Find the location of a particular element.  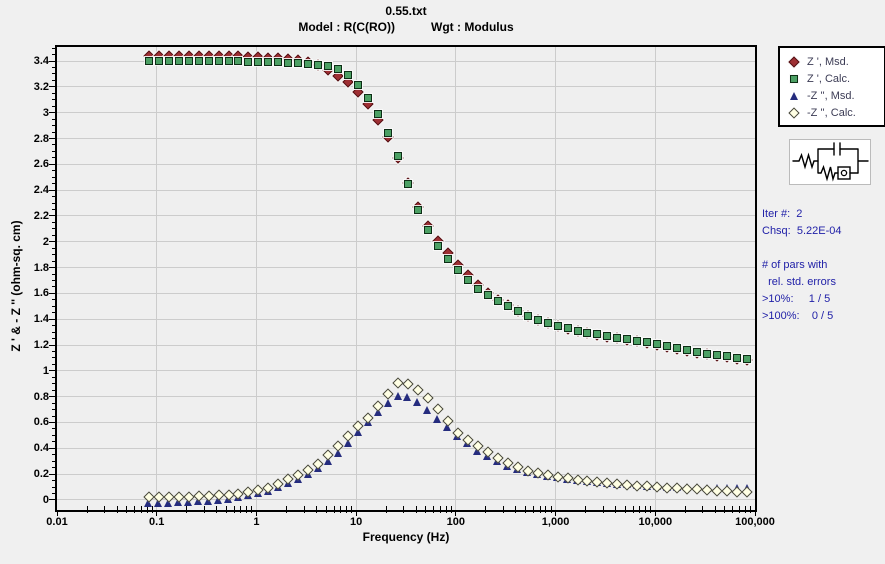

y-tick-label: 2.2 is located at coordinates (41, 215).